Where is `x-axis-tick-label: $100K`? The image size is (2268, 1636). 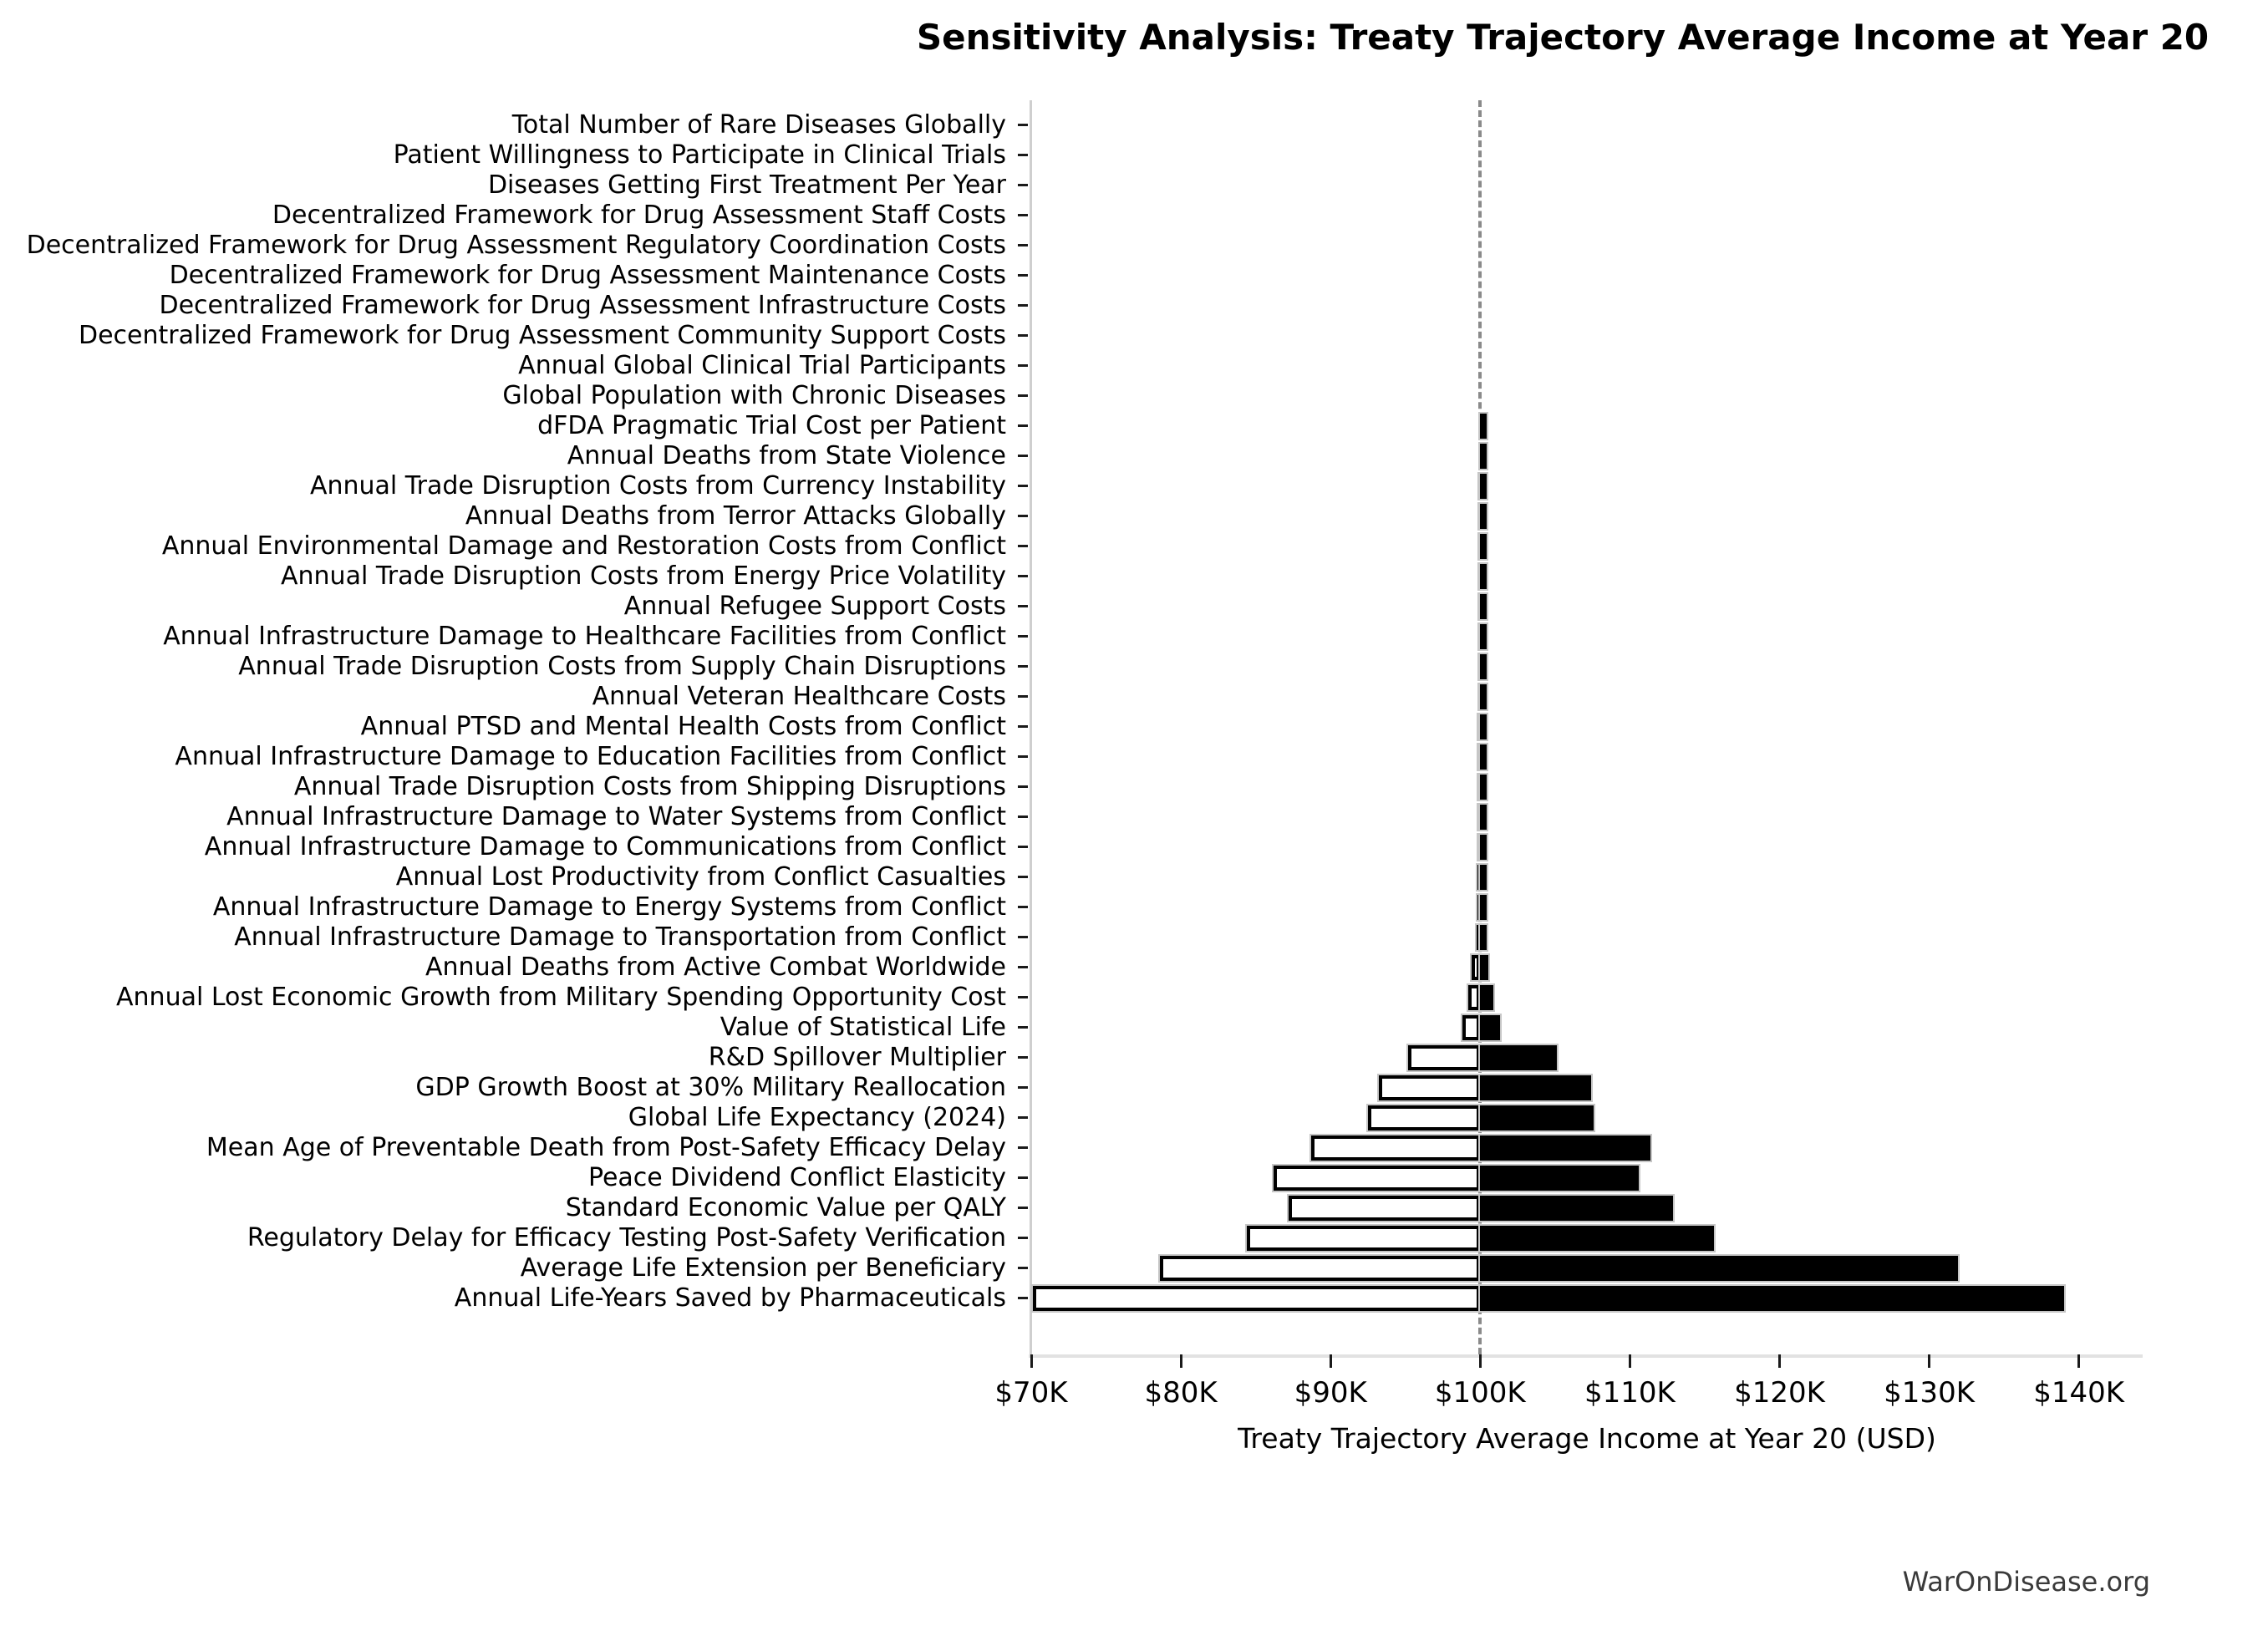
x-axis-tick-label: $100K is located at coordinates (1480, 1393).